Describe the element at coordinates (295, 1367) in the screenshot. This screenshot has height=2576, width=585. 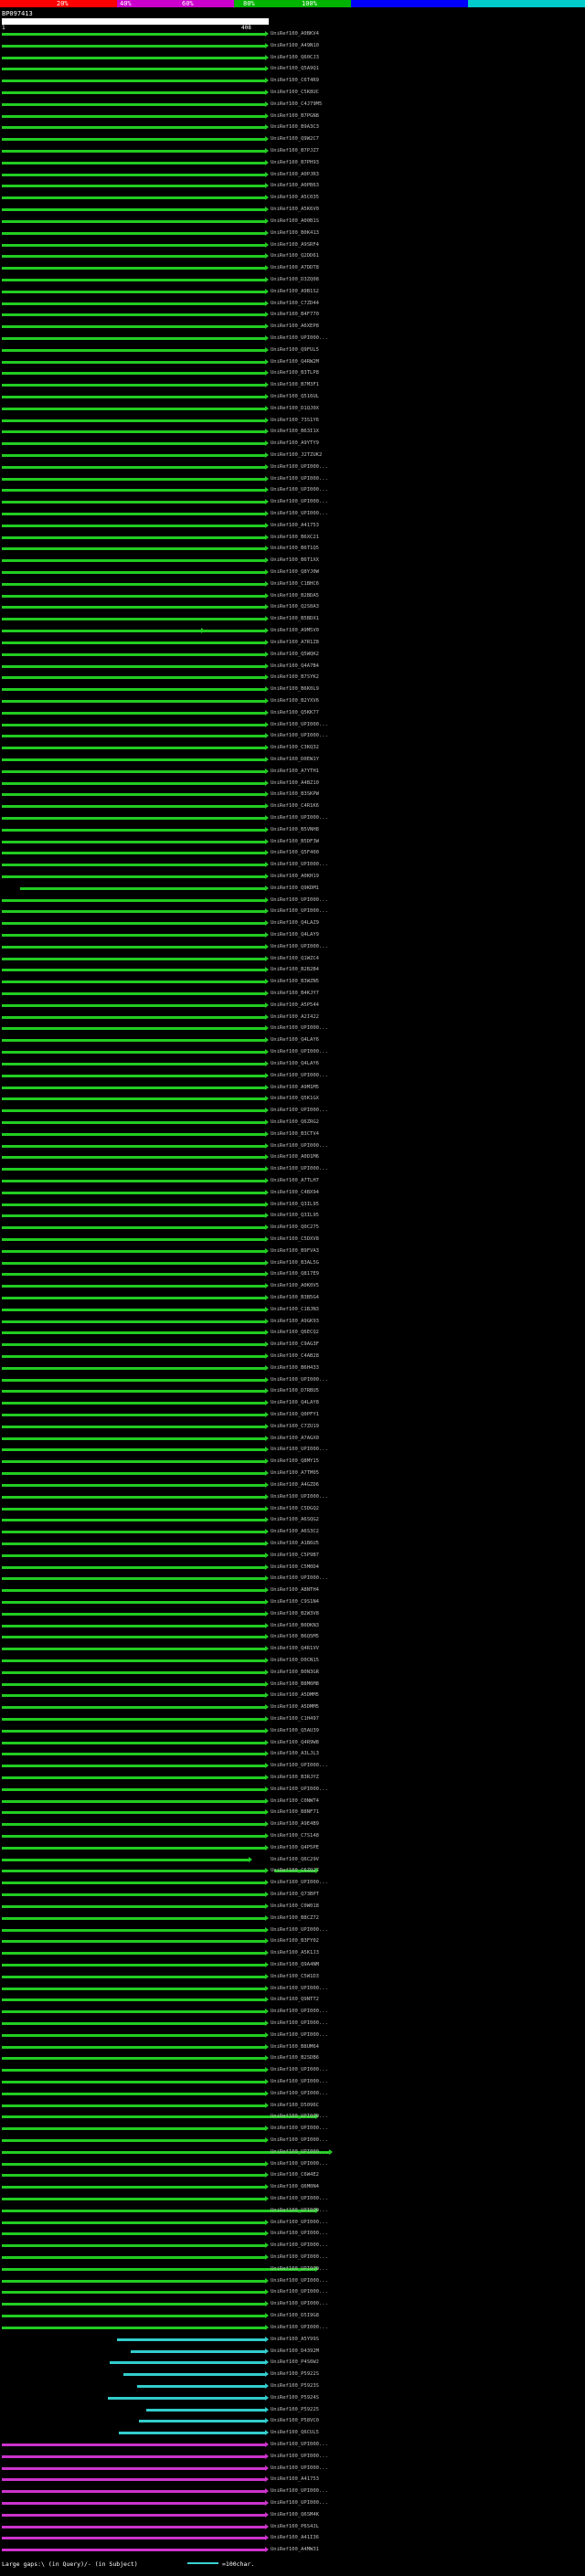
I see `hit-label: UniRef100_B6H433` at that location.